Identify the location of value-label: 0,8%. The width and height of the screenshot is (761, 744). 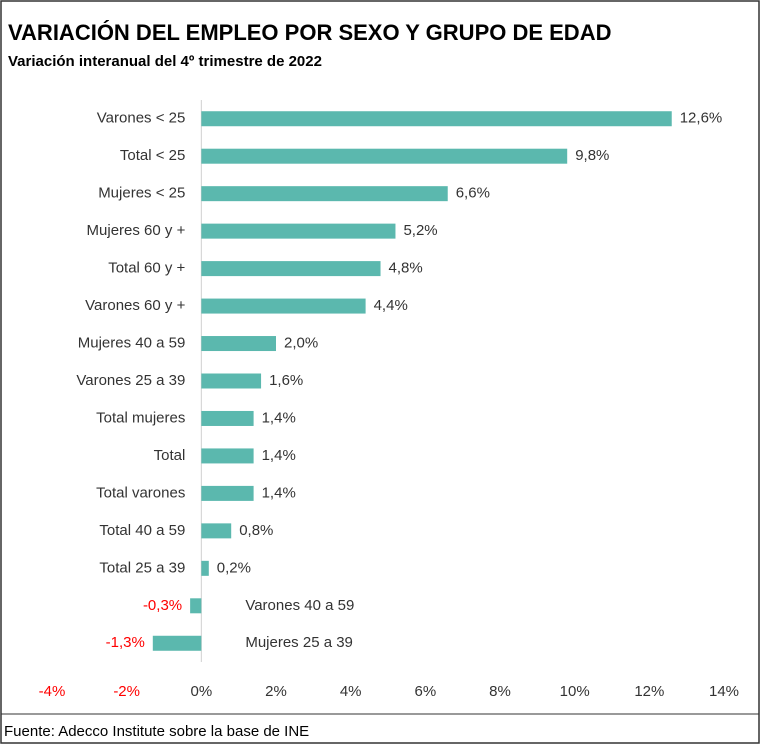
(256, 530).